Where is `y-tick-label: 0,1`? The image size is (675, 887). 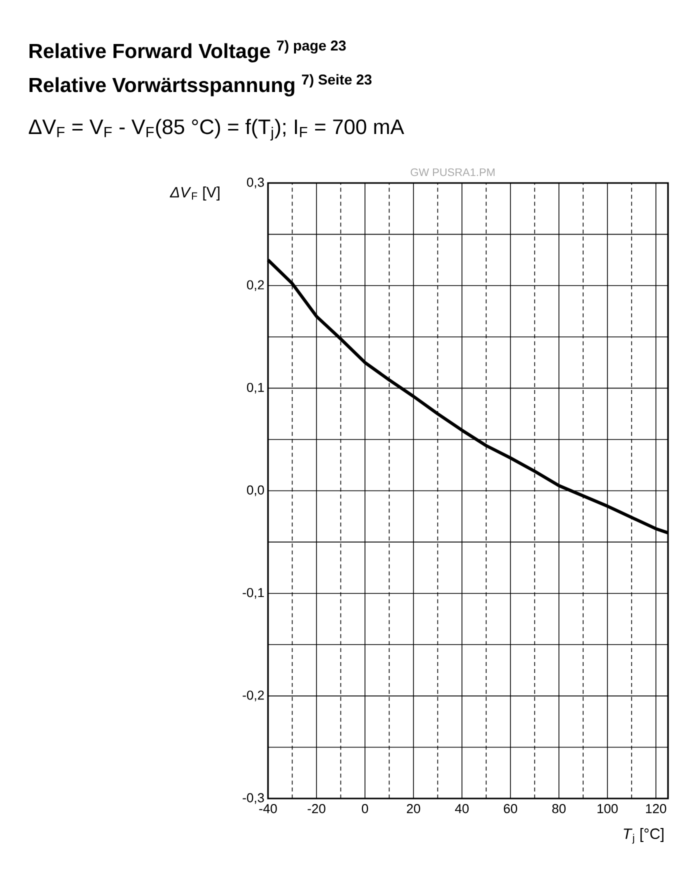 y-tick-label: 0,1 is located at coordinates (255, 388).